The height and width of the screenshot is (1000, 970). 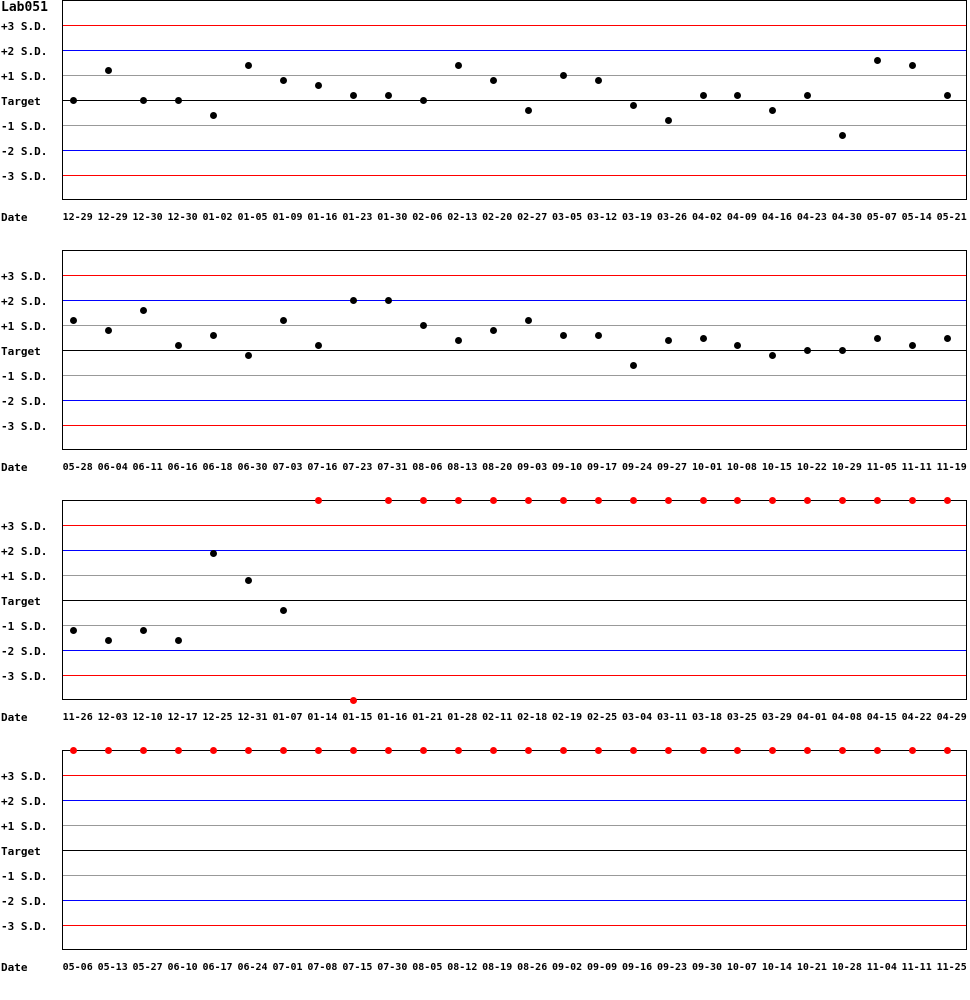 I want to click on x-tick-label: 07-31, so click(x=392, y=467).